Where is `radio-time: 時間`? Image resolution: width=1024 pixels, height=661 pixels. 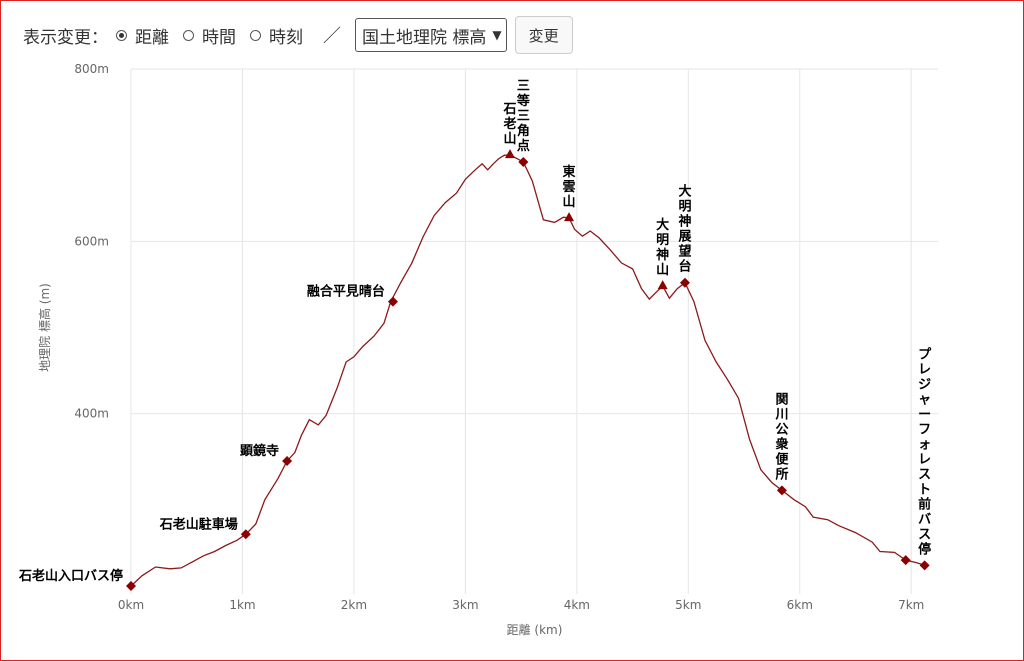 radio-time: 時間 is located at coordinates (209, 35).